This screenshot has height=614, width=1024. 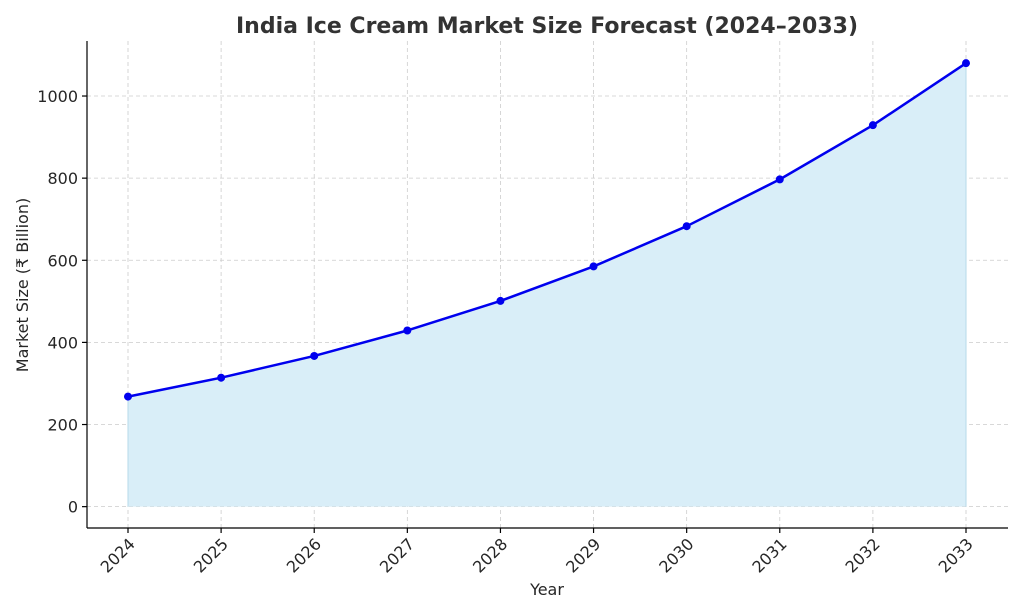 I want to click on y-tick-label: 600, so click(x=62, y=260).